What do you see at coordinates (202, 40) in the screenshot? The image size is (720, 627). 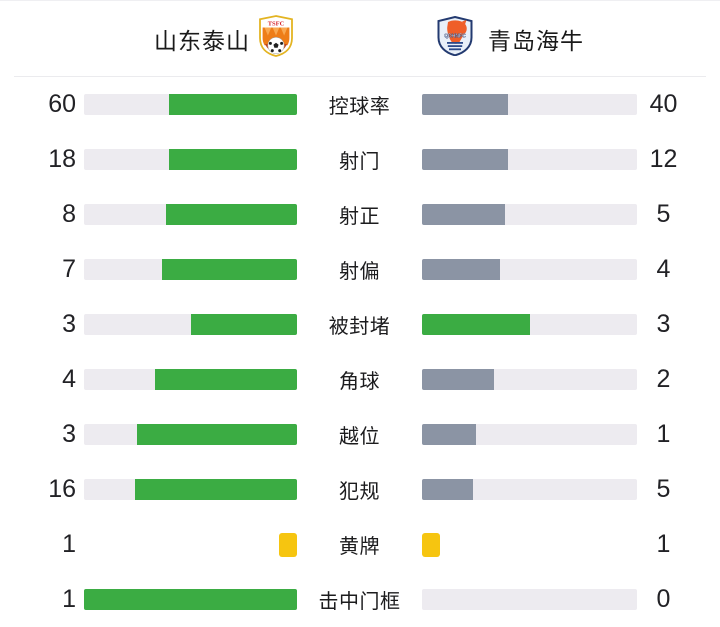 I see `home-team-name: 山东泰山` at bounding box center [202, 40].